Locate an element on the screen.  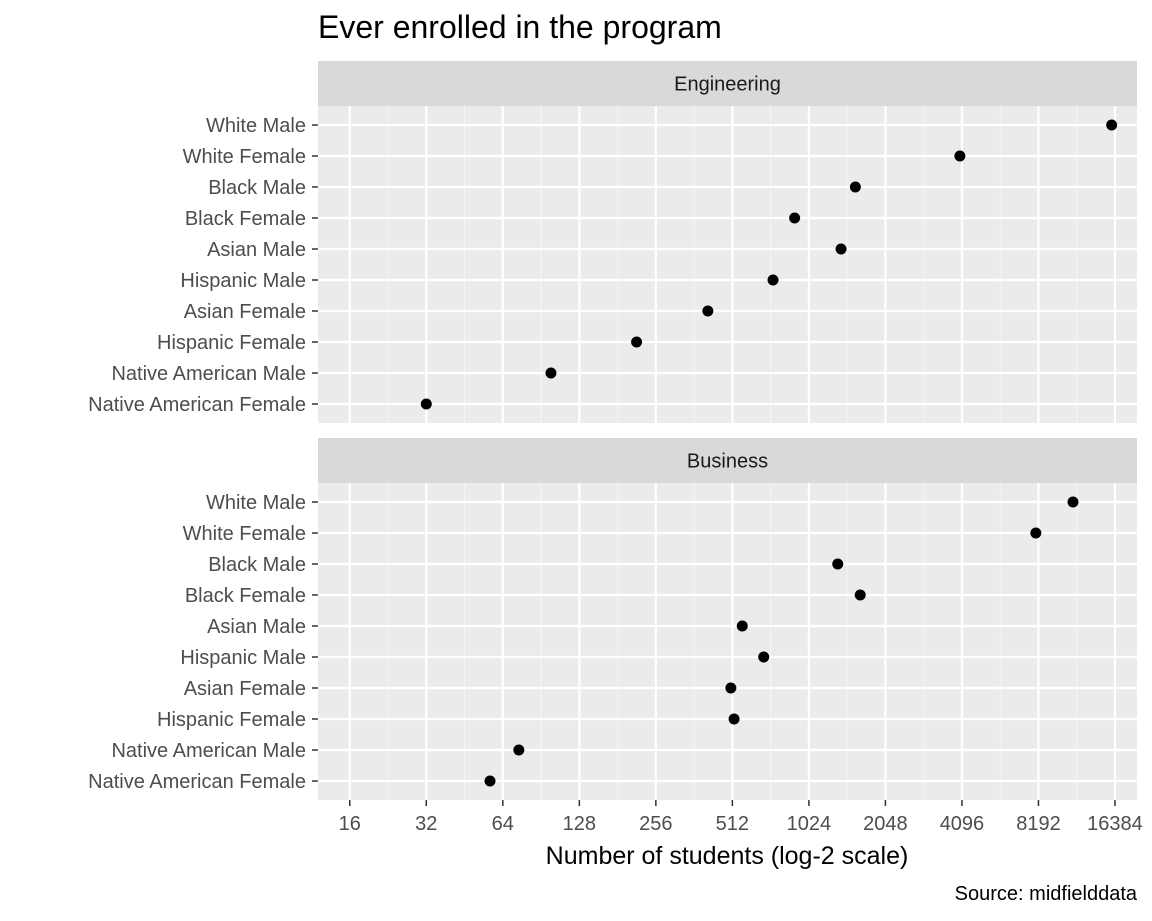
caption: Source: midfielddata is located at coordinates (1046, 894).